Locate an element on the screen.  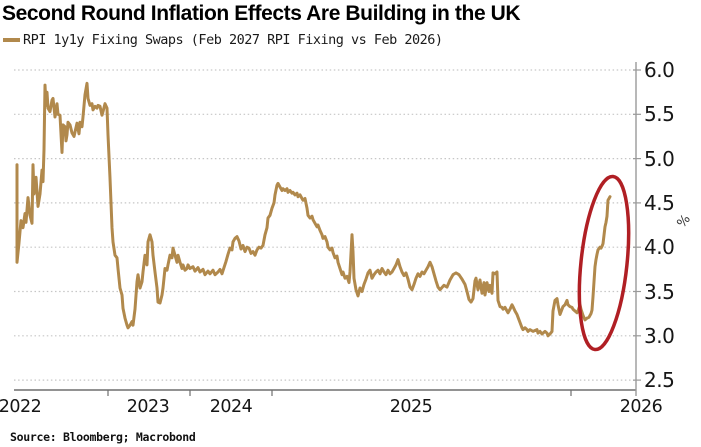
source-attribution: Source: Bloomberg; Macrobond is located at coordinates (103, 437).